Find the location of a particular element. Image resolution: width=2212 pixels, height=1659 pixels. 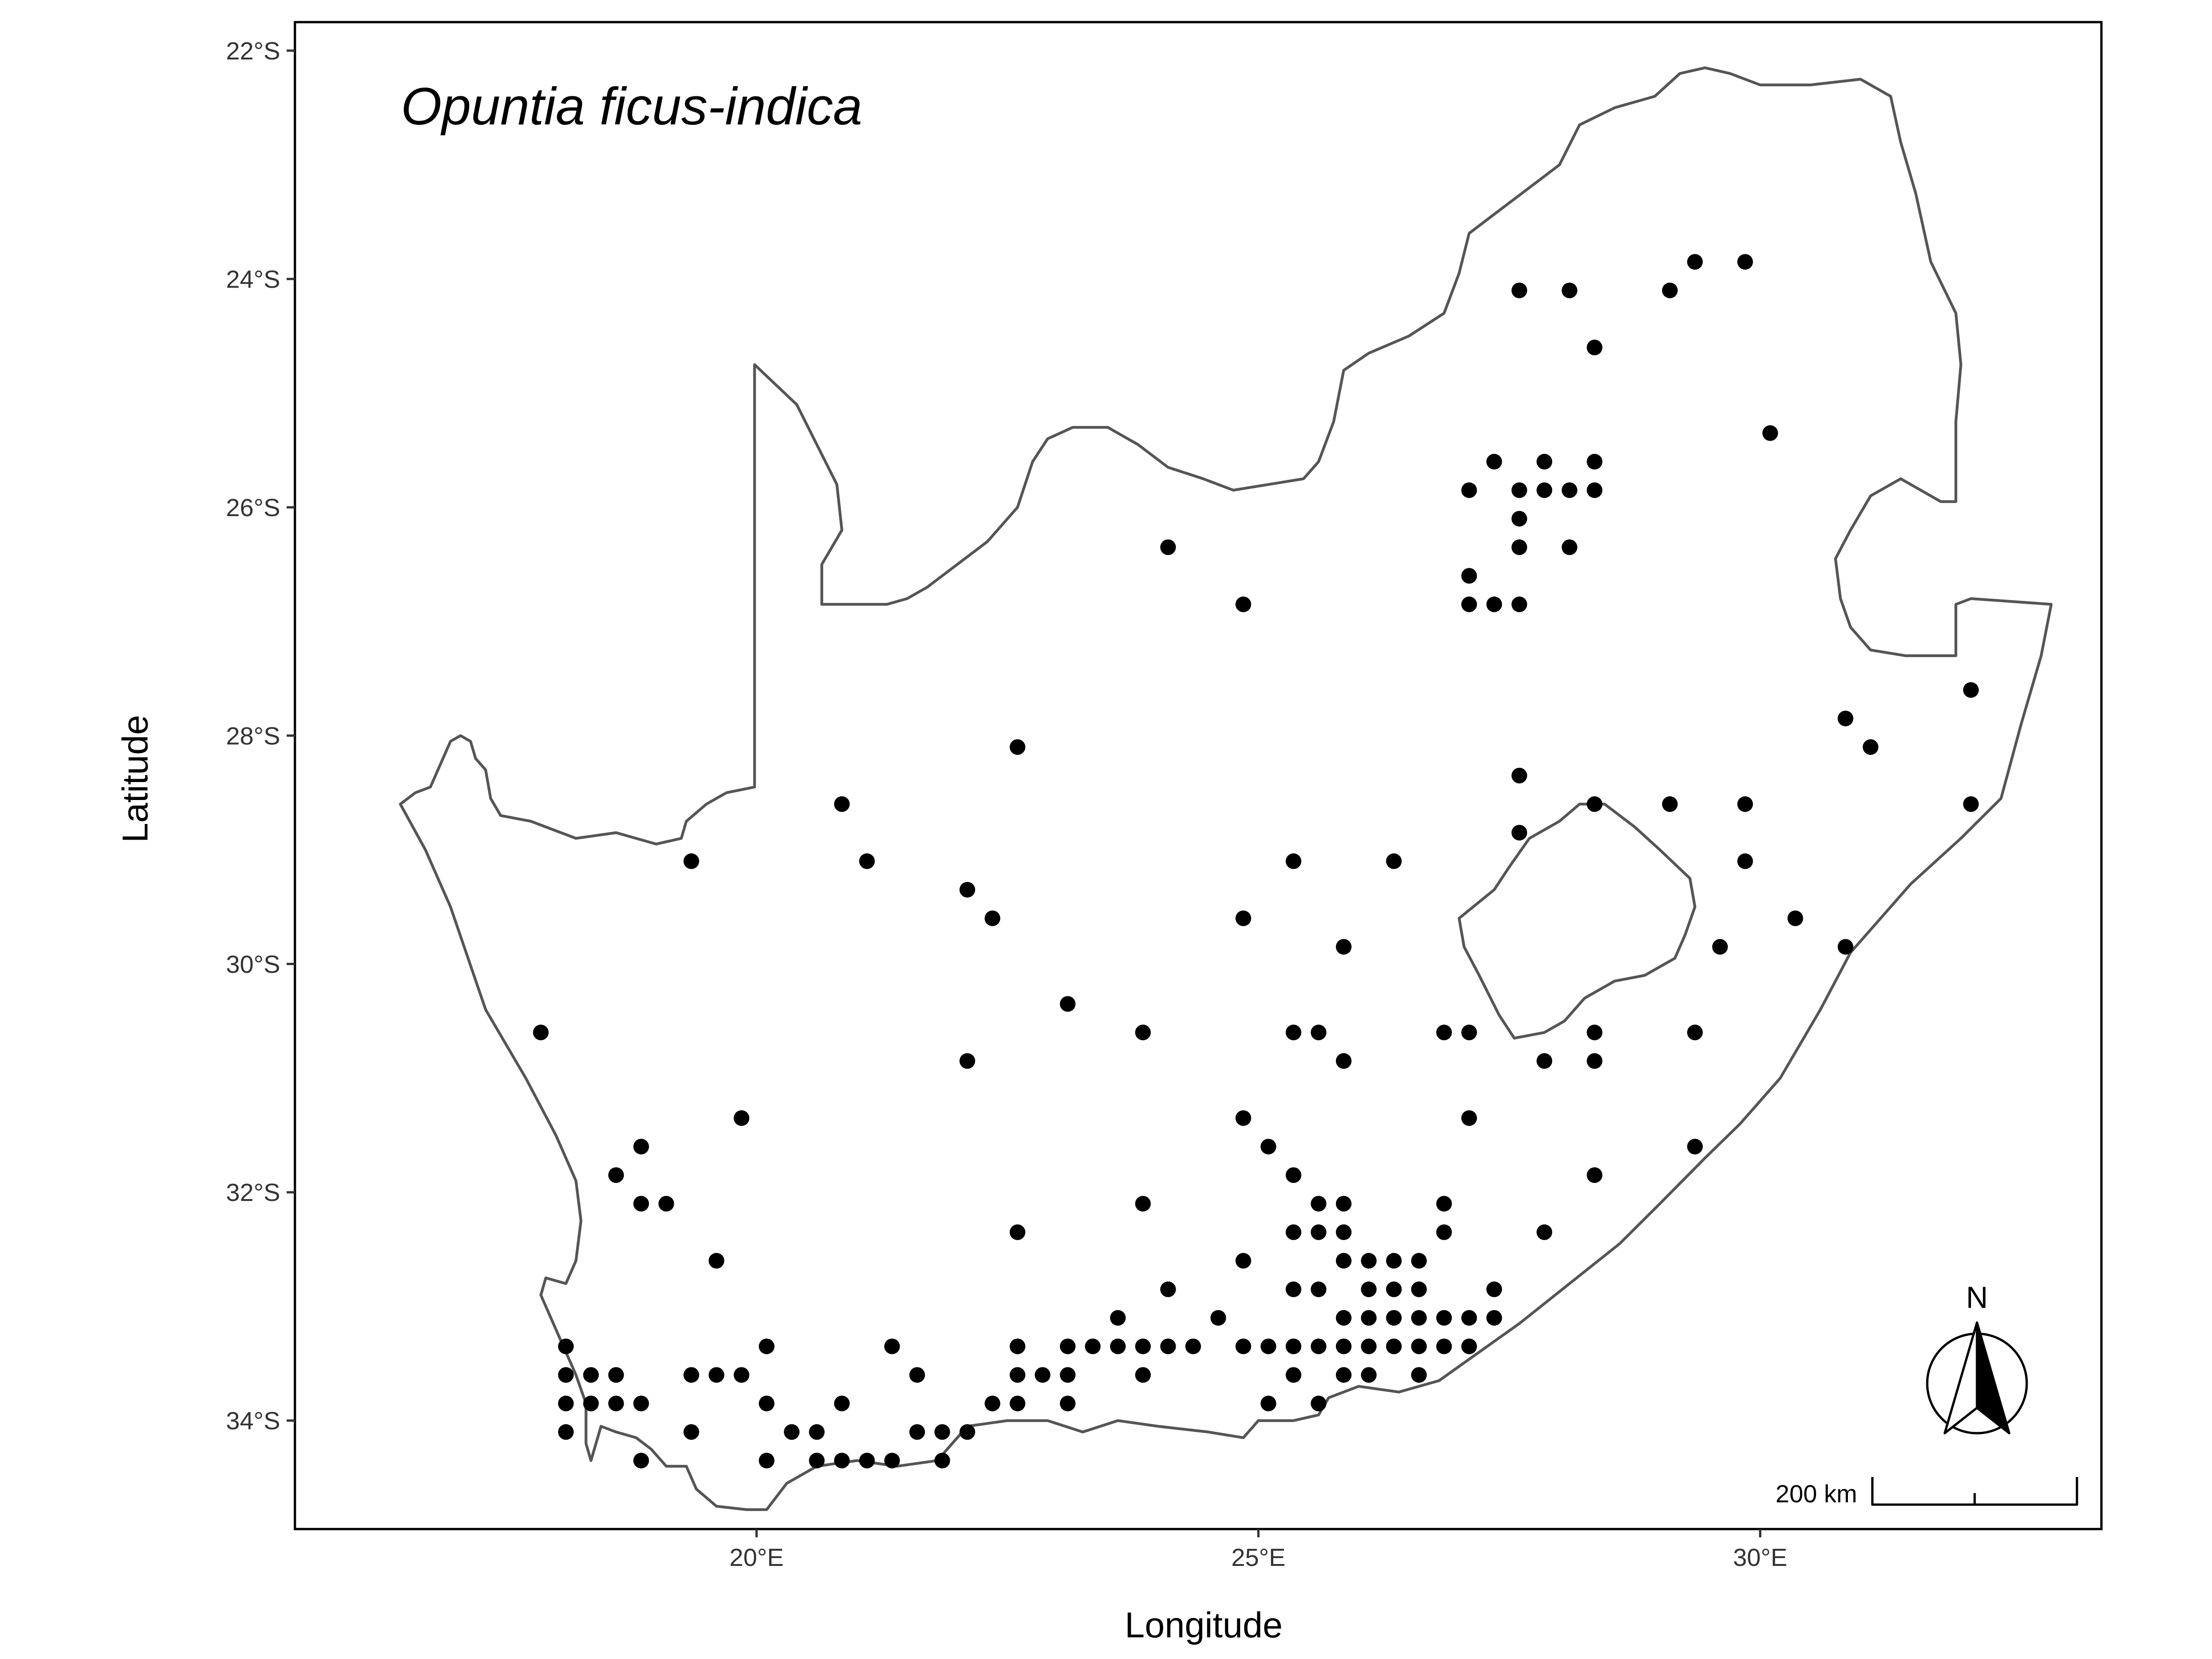

y-tick-label: 22°S is located at coordinates (253, 51).